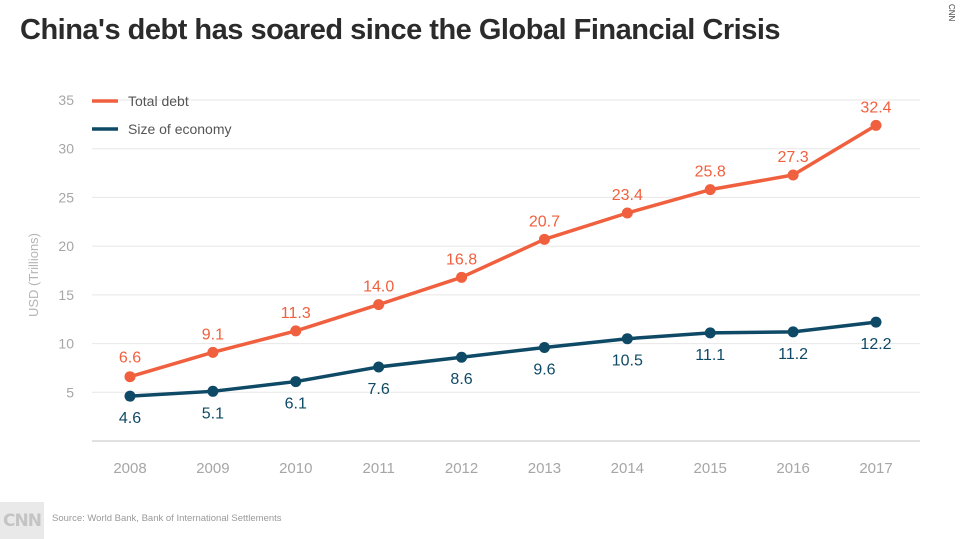 The image size is (960, 539). Describe the element at coordinates (792, 468) in the screenshot. I see `x-tick-label: 2016` at that location.